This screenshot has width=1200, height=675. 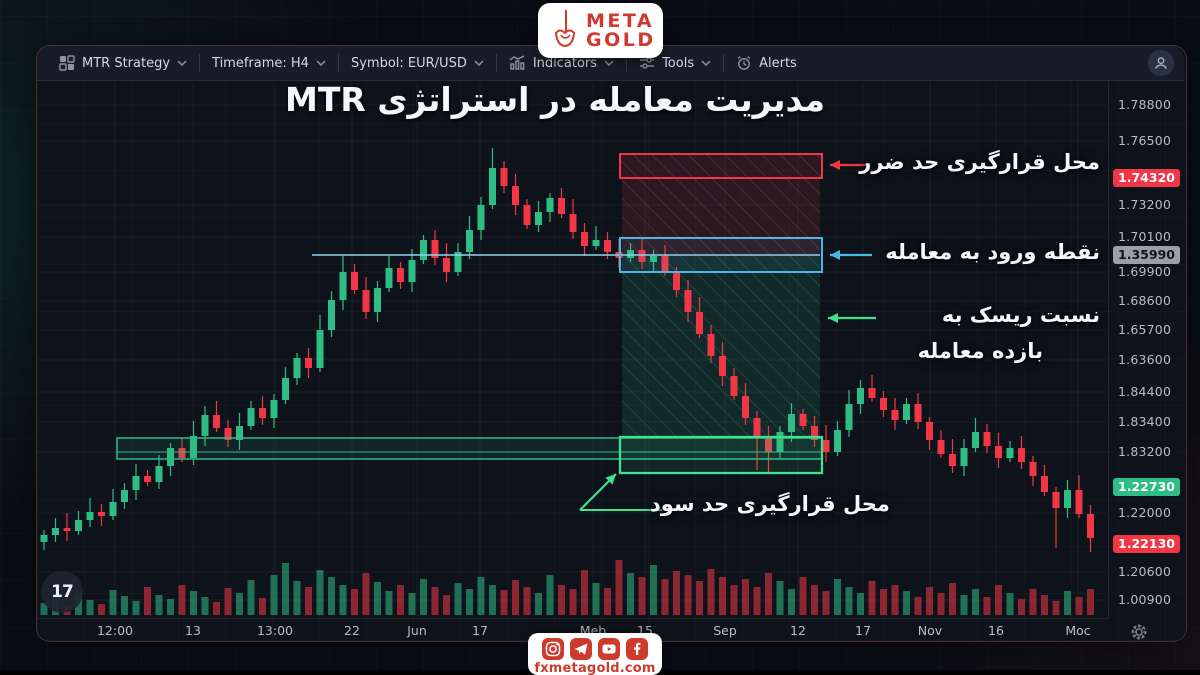 I want to click on symbol-label: Symbol: EUR/USD, so click(x=408, y=63).